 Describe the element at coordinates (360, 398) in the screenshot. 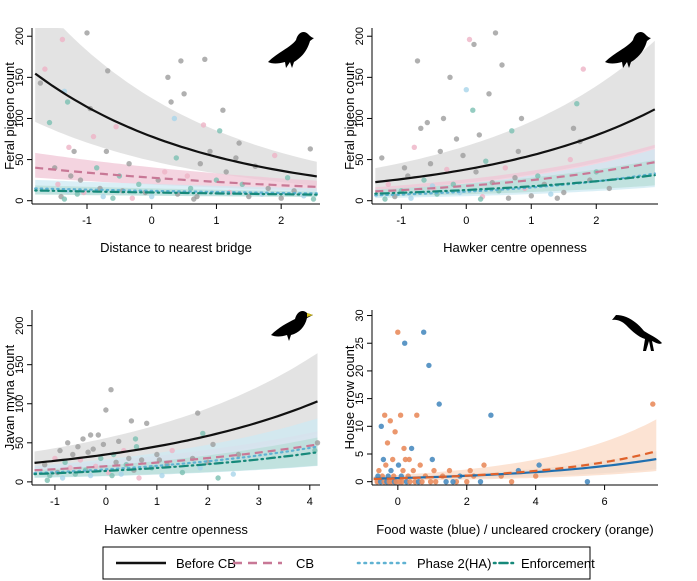

I see `y-tick-label: 15` at that location.